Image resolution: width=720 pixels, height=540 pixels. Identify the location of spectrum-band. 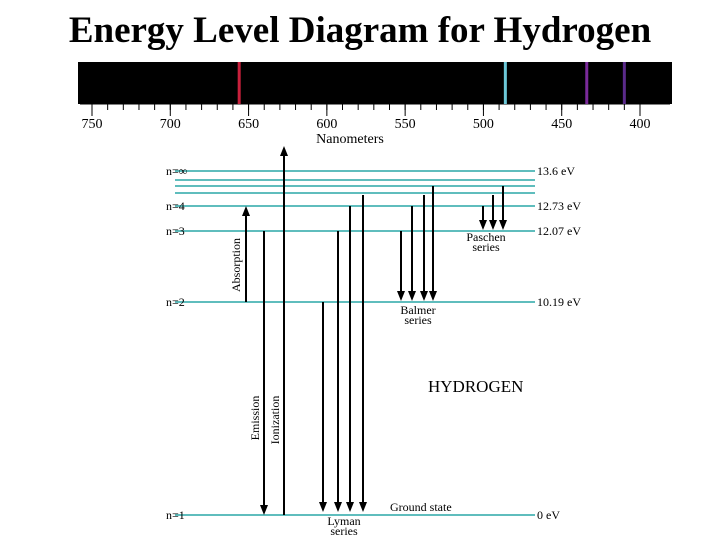
(375, 83).